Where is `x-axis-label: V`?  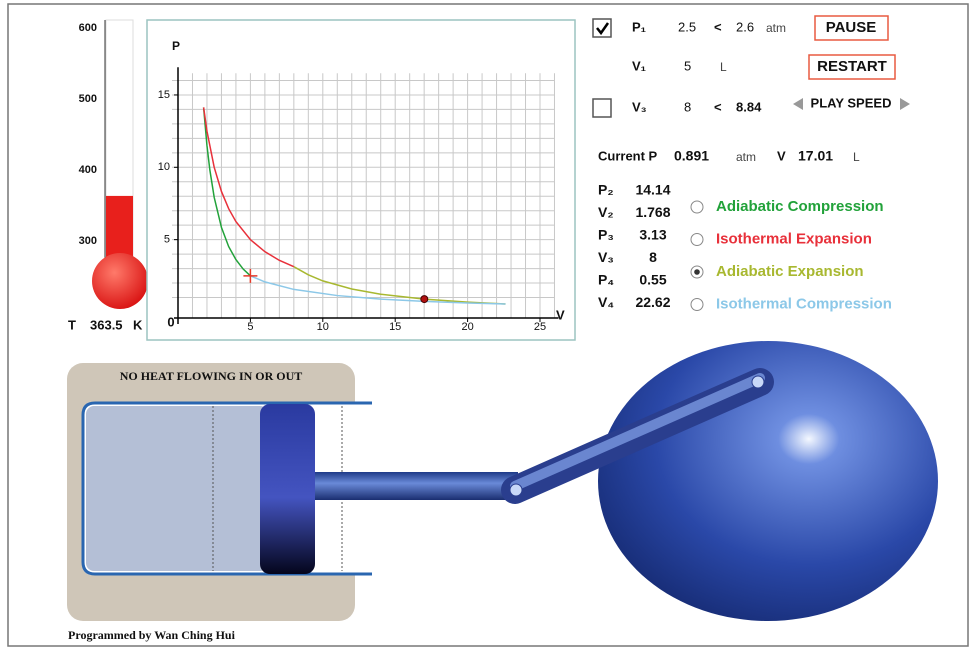
x-axis-label: V is located at coordinates (560, 314).